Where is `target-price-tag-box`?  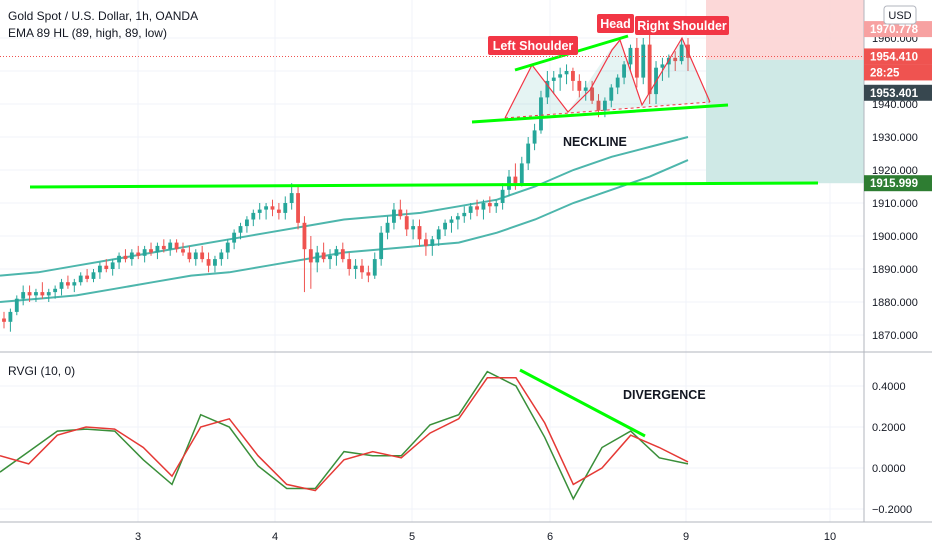 target-price-tag-box is located at coordinates (898, 183).